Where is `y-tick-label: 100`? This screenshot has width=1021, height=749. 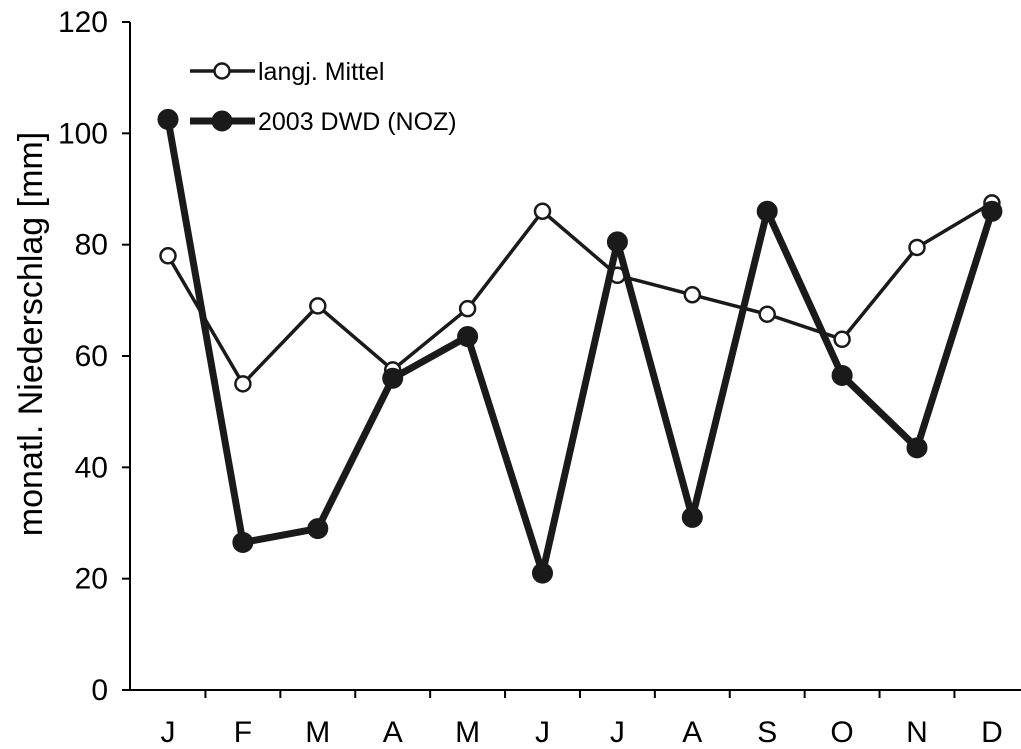
y-tick-label: 100 is located at coordinates (83, 133).